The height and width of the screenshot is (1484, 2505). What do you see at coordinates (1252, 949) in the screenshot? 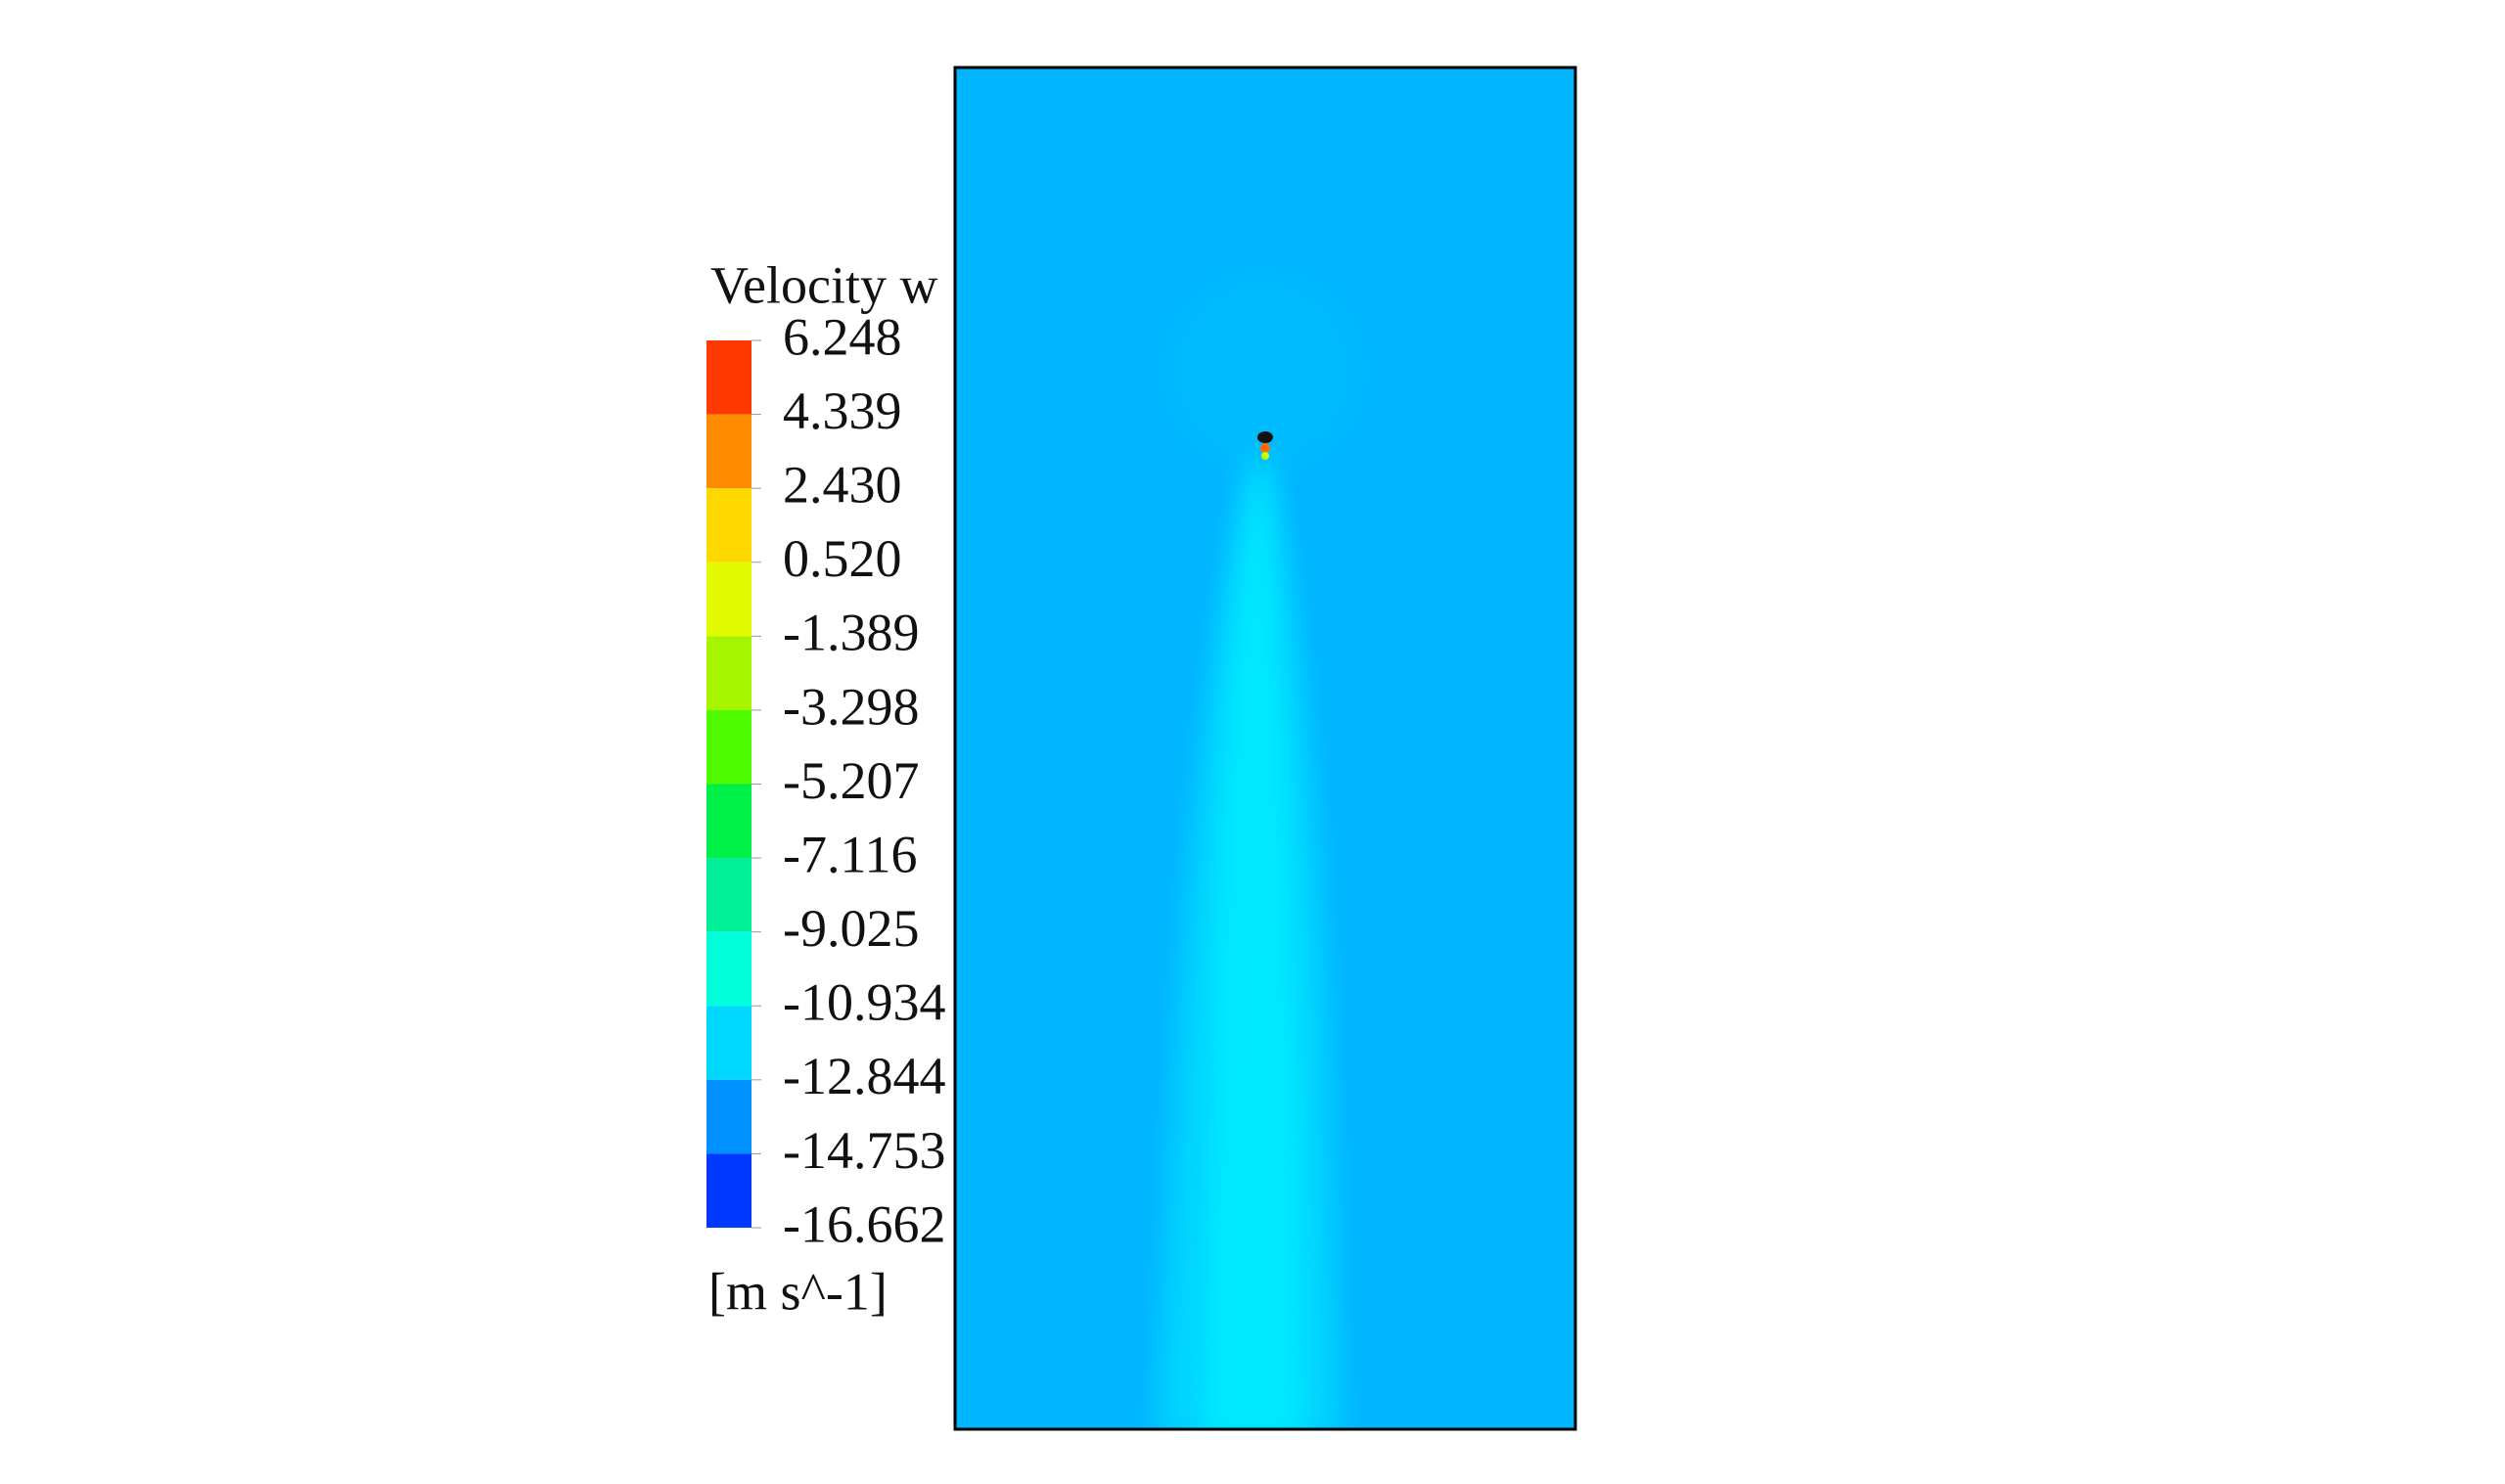
I see `plume-inner` at bounding box center [1252, 949].